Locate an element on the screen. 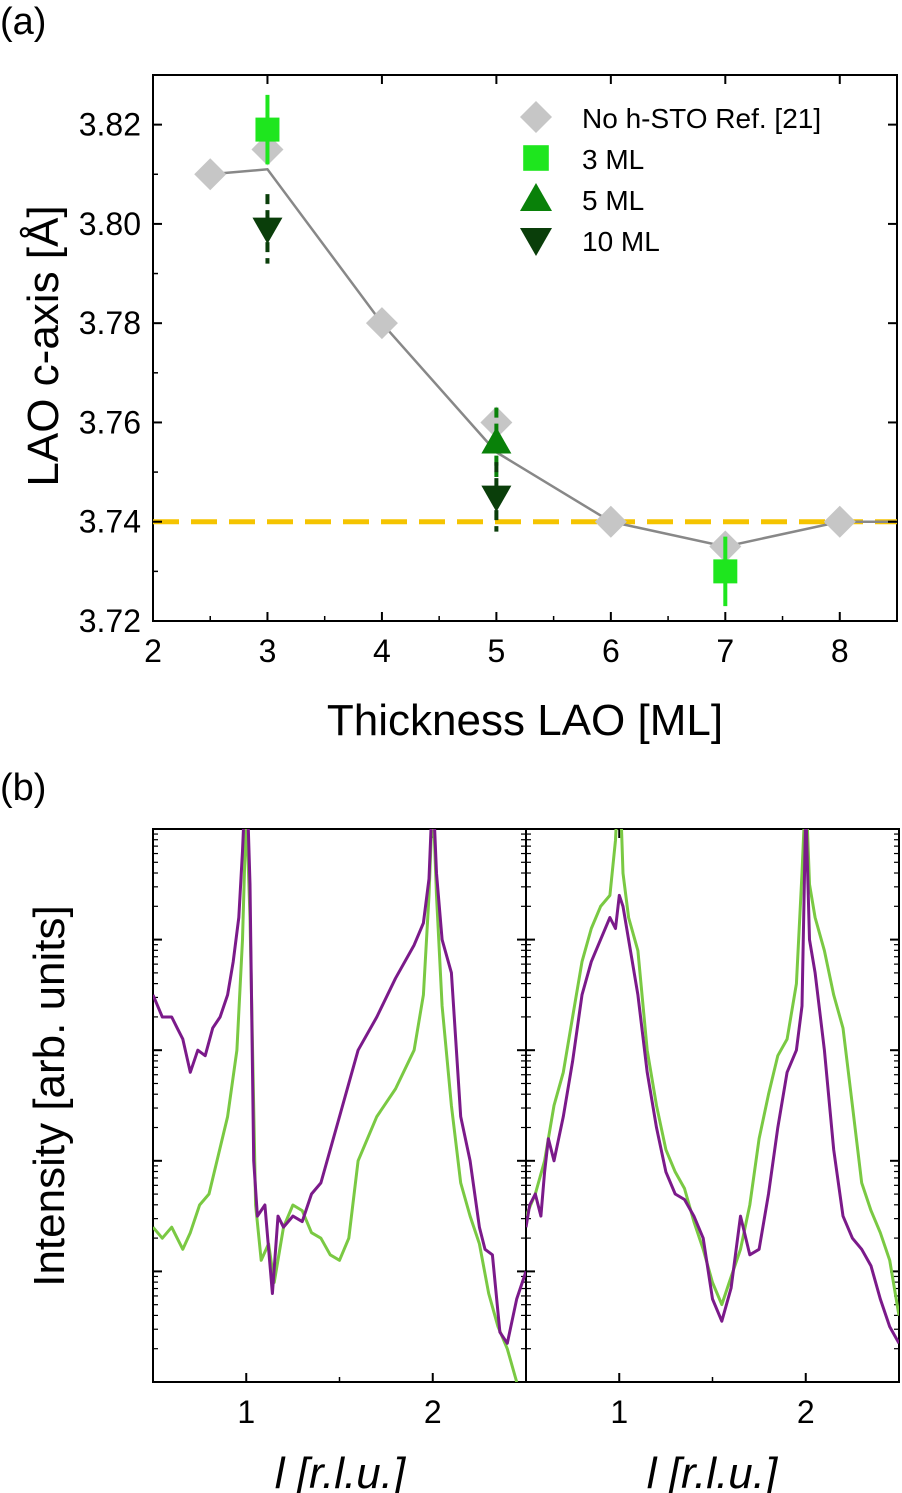  chart-b-left-x-label-text: l [r.l.u.] is located at coordinates (341, 1471).